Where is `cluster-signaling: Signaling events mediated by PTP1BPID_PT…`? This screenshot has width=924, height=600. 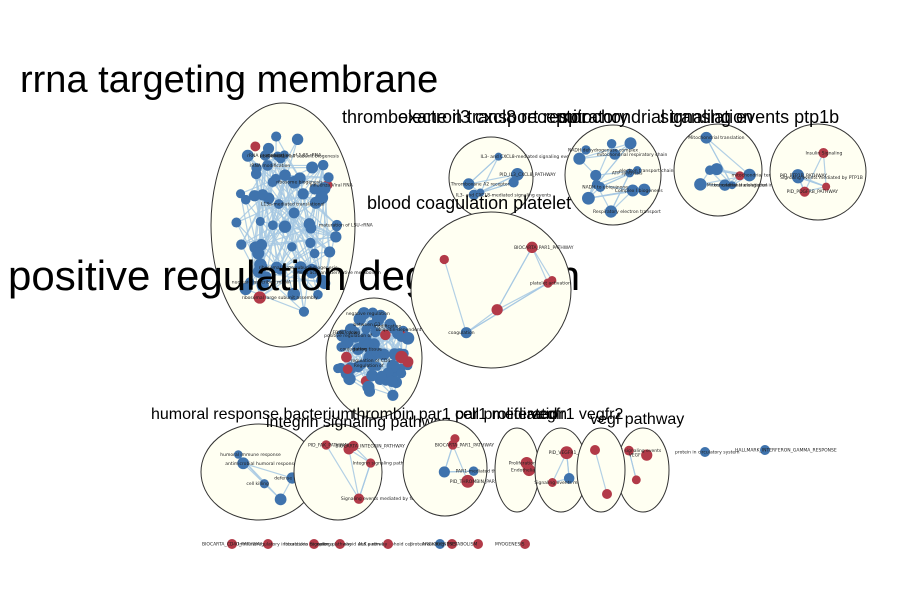 cluster-signaling: Signaling events mediated by PTP1BPID_PT… is located at coordinates (763, 164).